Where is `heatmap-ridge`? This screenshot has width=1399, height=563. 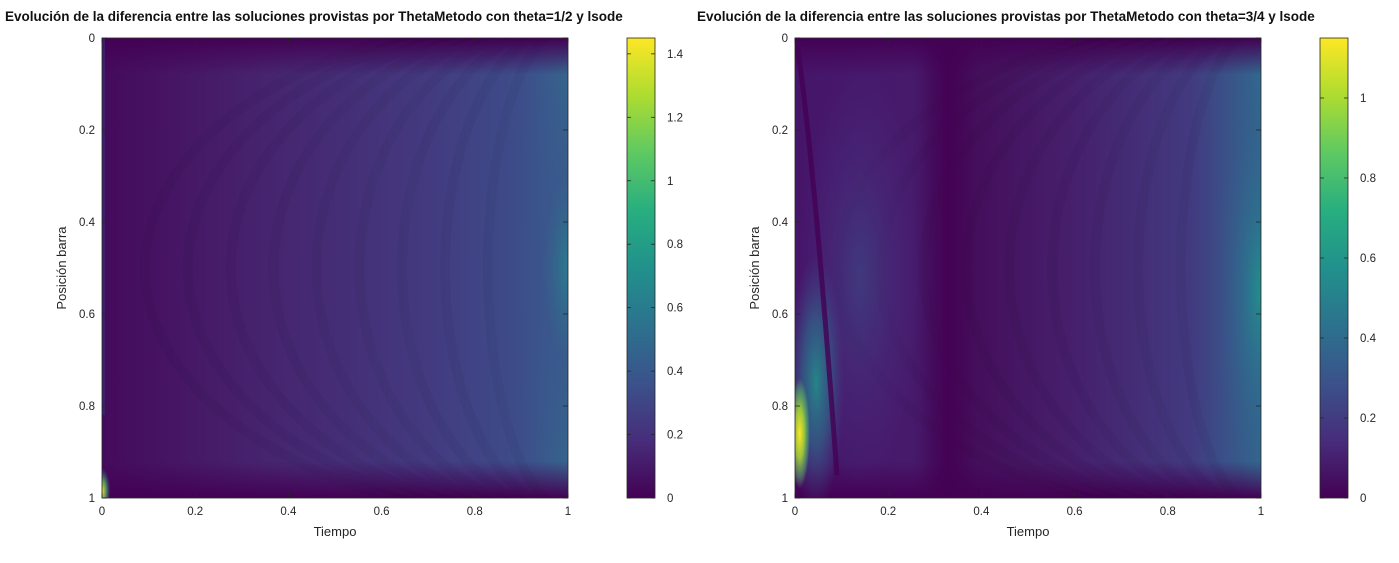
heatmap-ridge is located at coordinates (817, 261).